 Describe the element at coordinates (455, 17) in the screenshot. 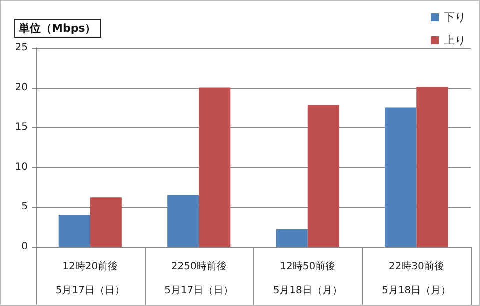

I see `legend-label: 下り` at that location.